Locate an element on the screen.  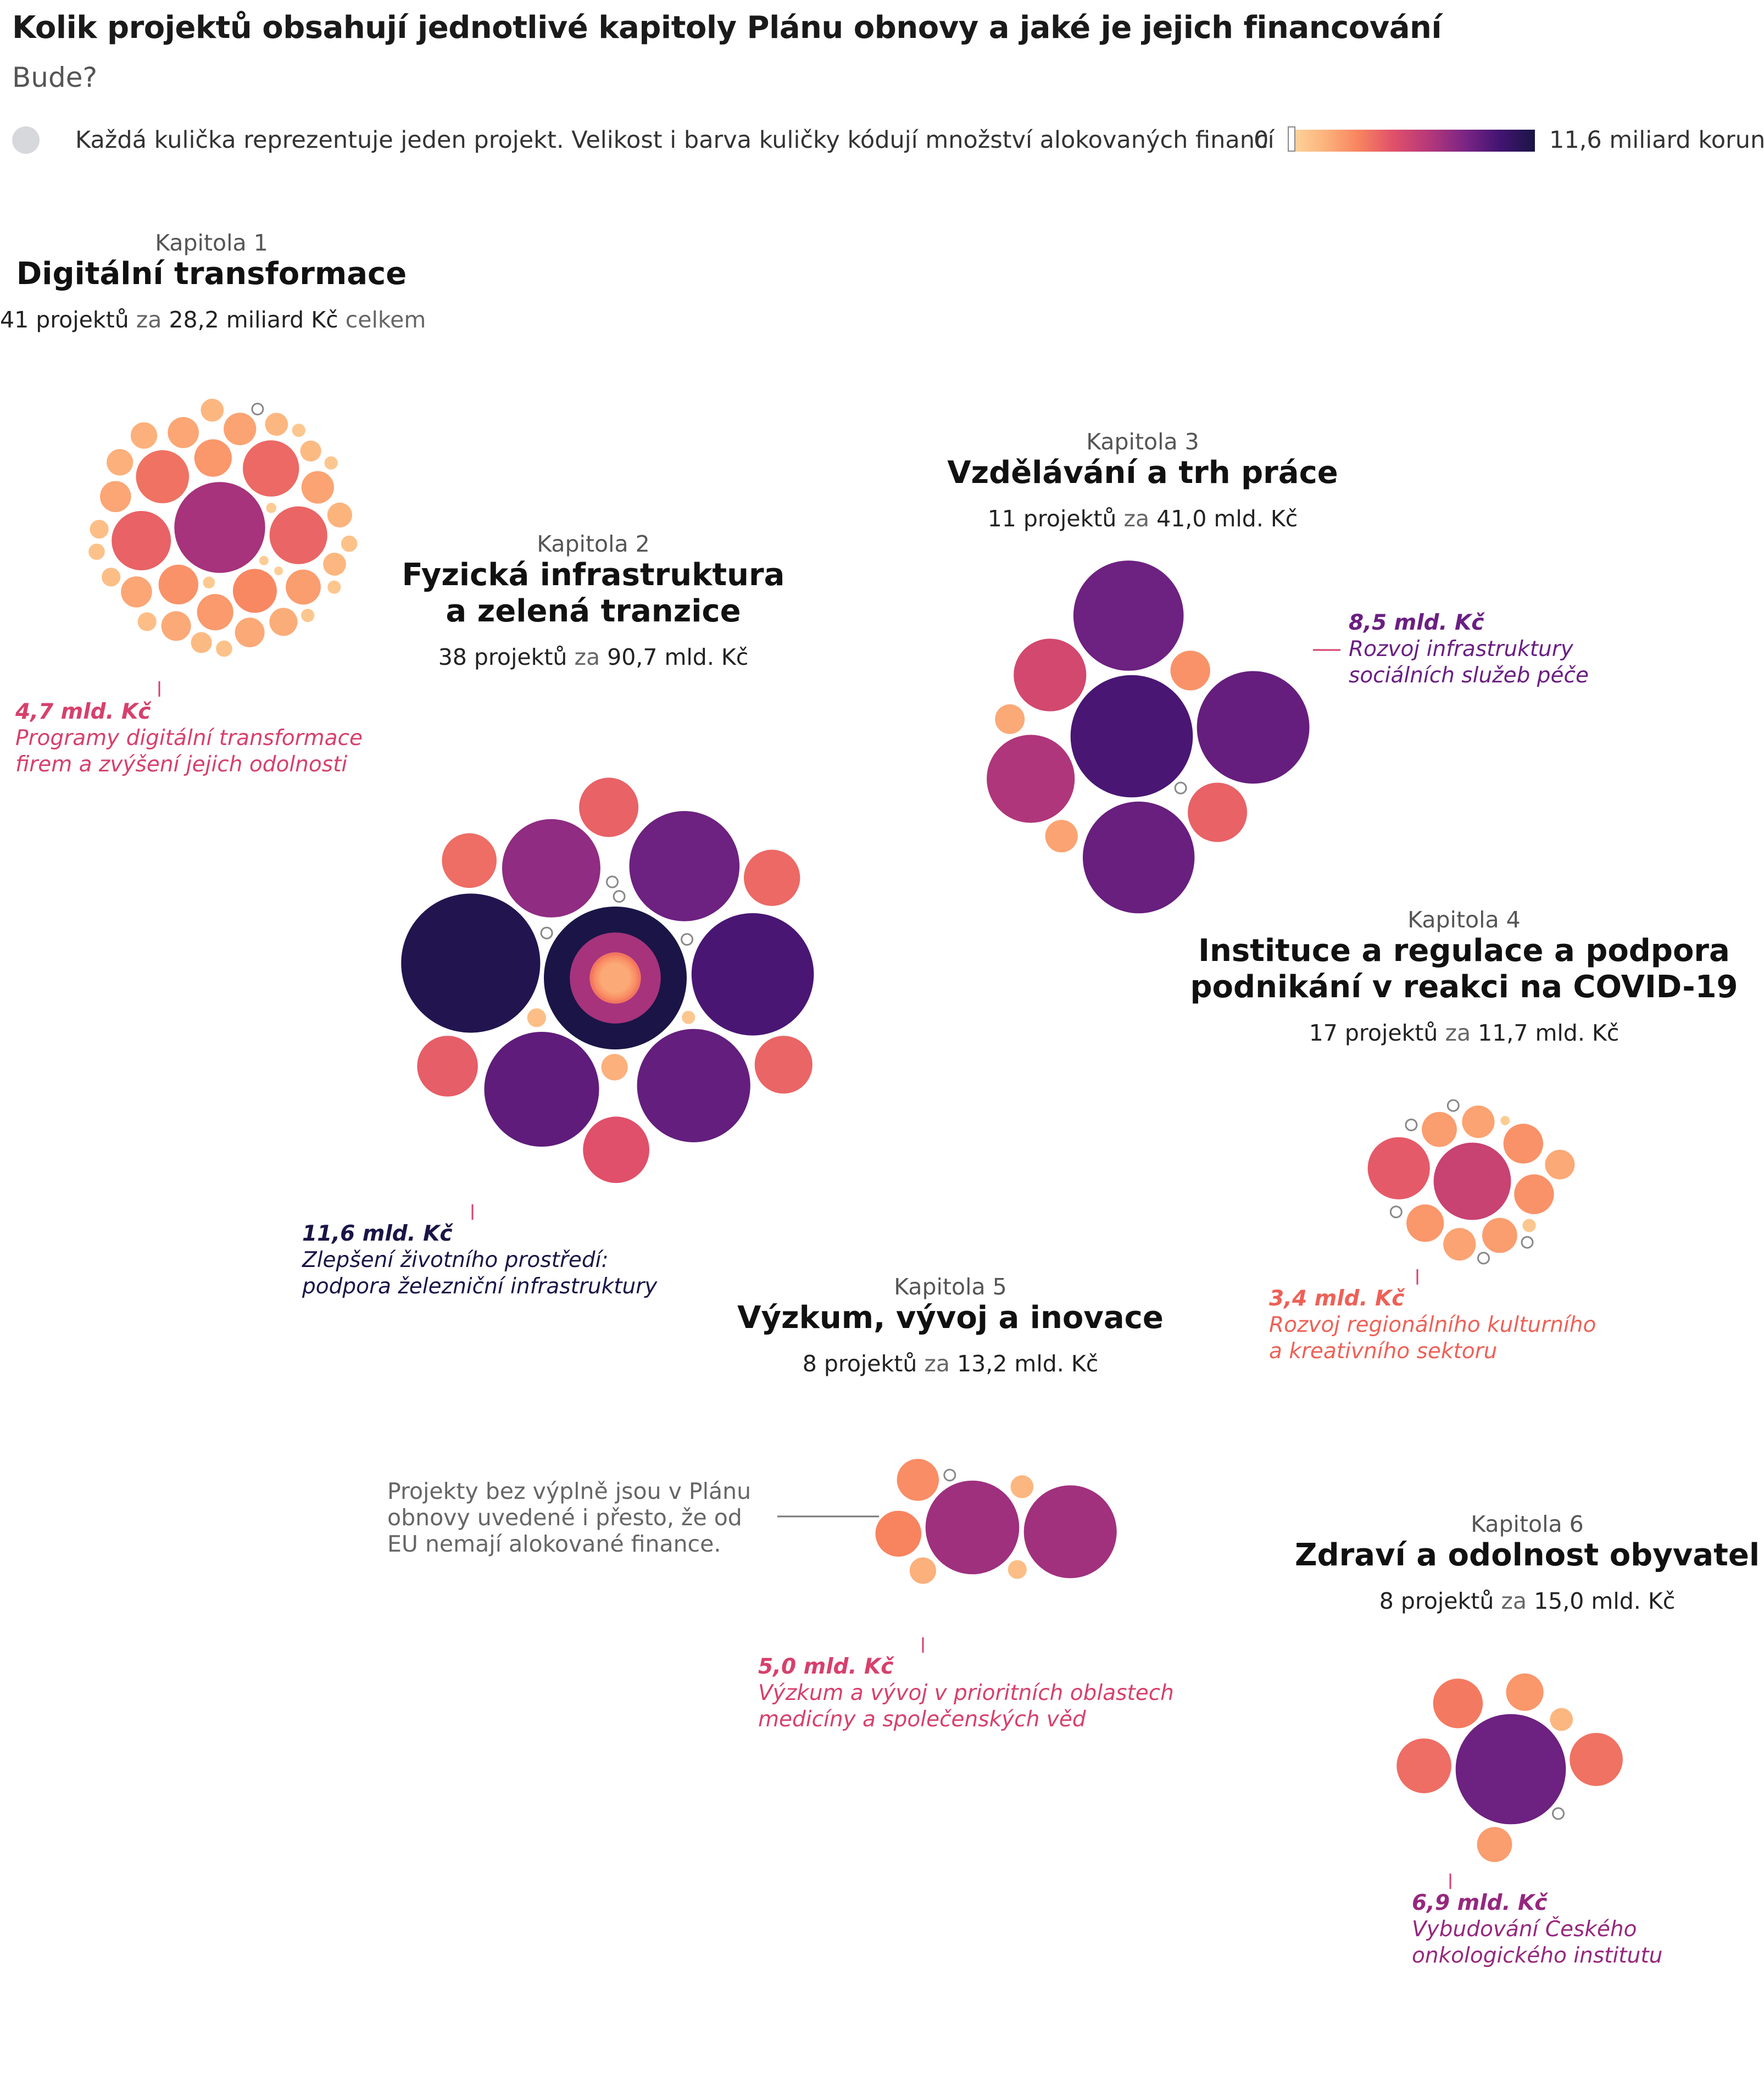
chapter-stats: 8 projektů za 13,2 mld. Kč is located at coordinates (950, 1364).